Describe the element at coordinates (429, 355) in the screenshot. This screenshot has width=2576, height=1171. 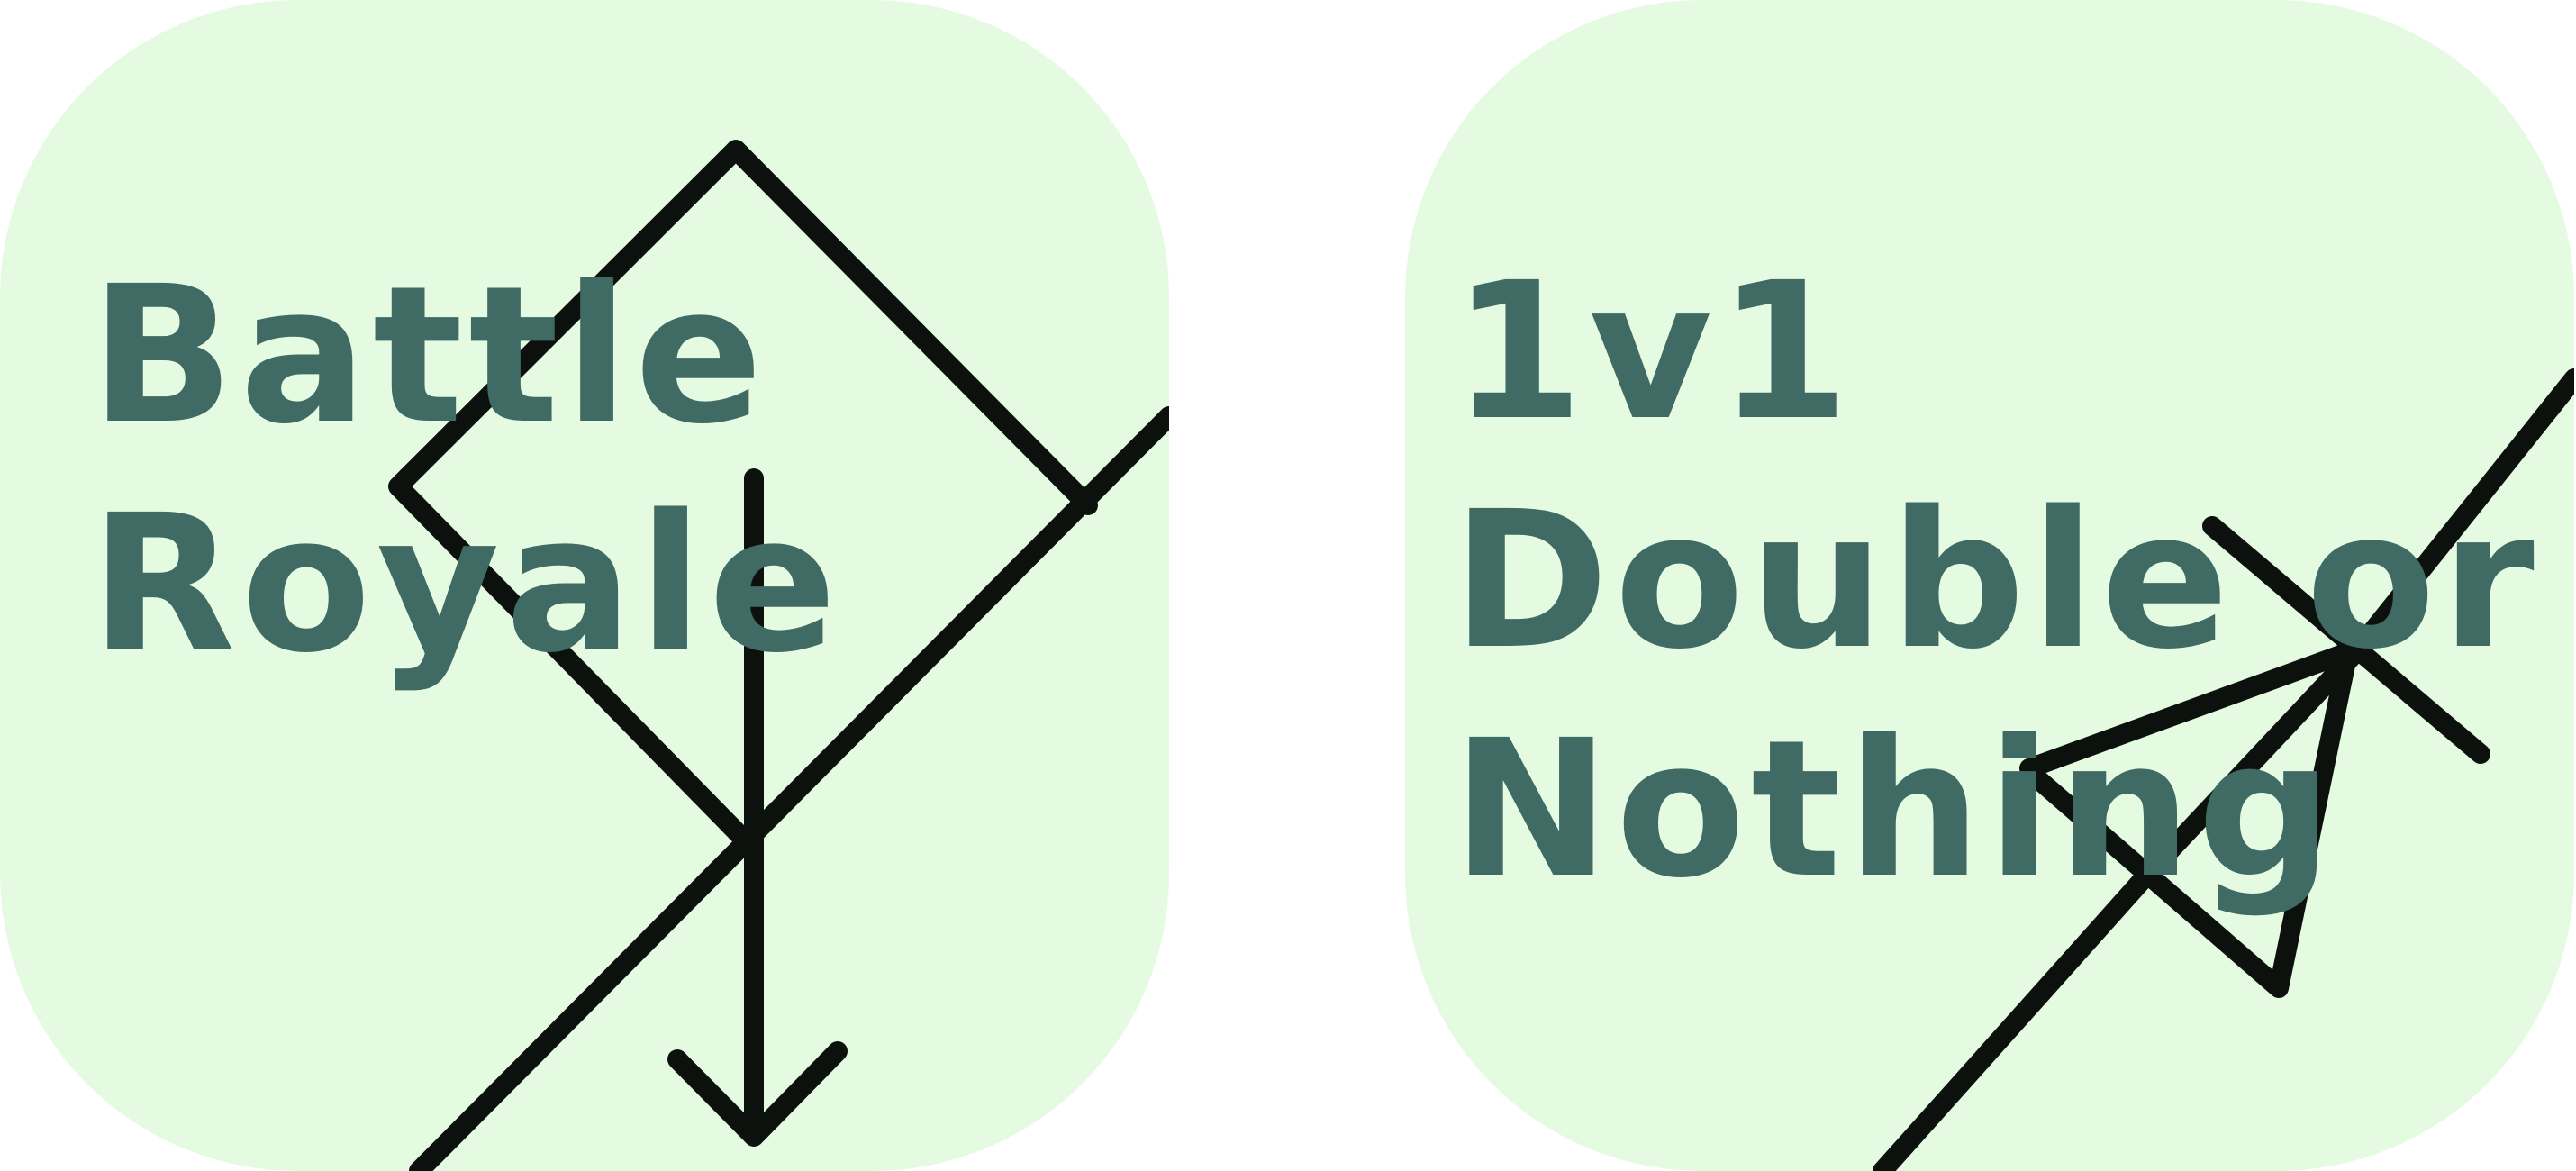
I see `title-line-1: Battle` at that location.